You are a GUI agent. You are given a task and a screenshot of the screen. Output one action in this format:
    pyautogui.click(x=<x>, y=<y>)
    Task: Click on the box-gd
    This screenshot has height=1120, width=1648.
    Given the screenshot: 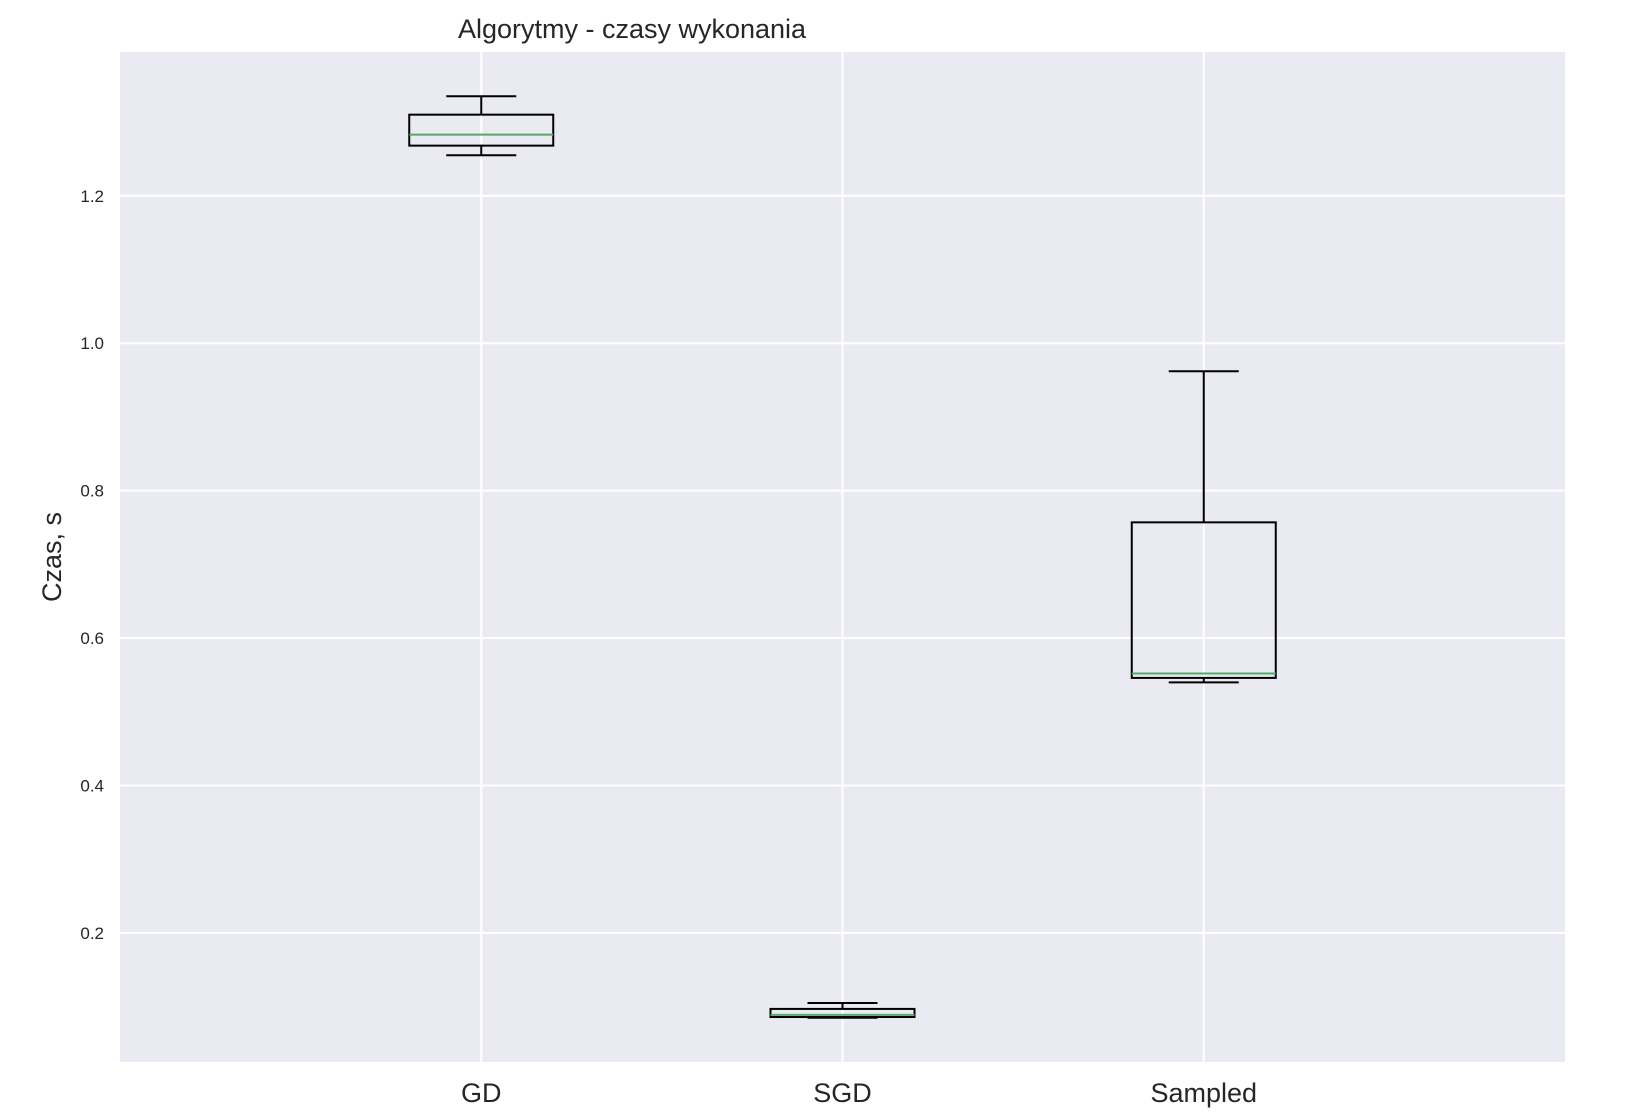 What is the action you would take?
    pyautogui.click(x=481, y=126)
    